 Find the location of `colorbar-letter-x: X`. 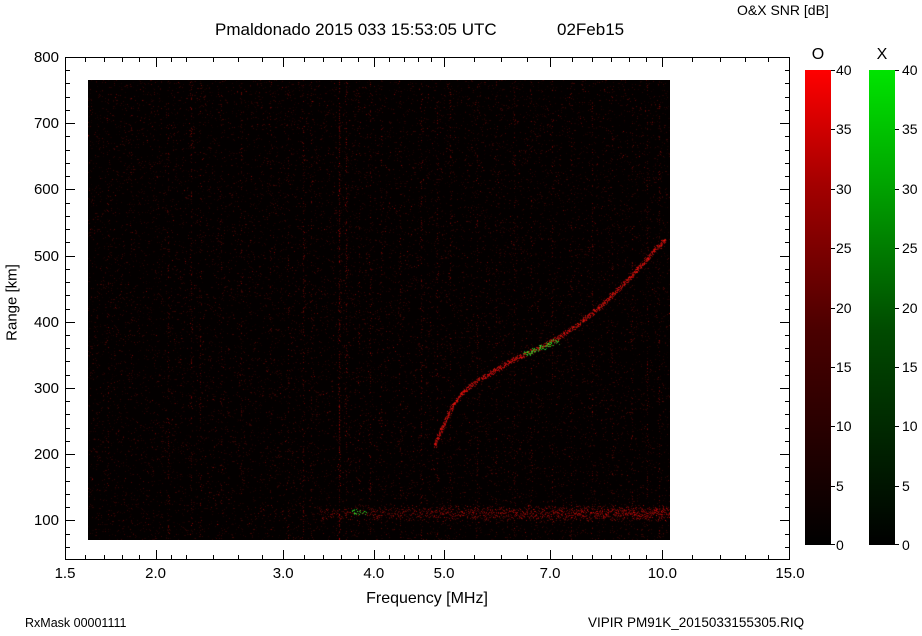

colorbar-letter-x: X is located at coordinates (882, 54).